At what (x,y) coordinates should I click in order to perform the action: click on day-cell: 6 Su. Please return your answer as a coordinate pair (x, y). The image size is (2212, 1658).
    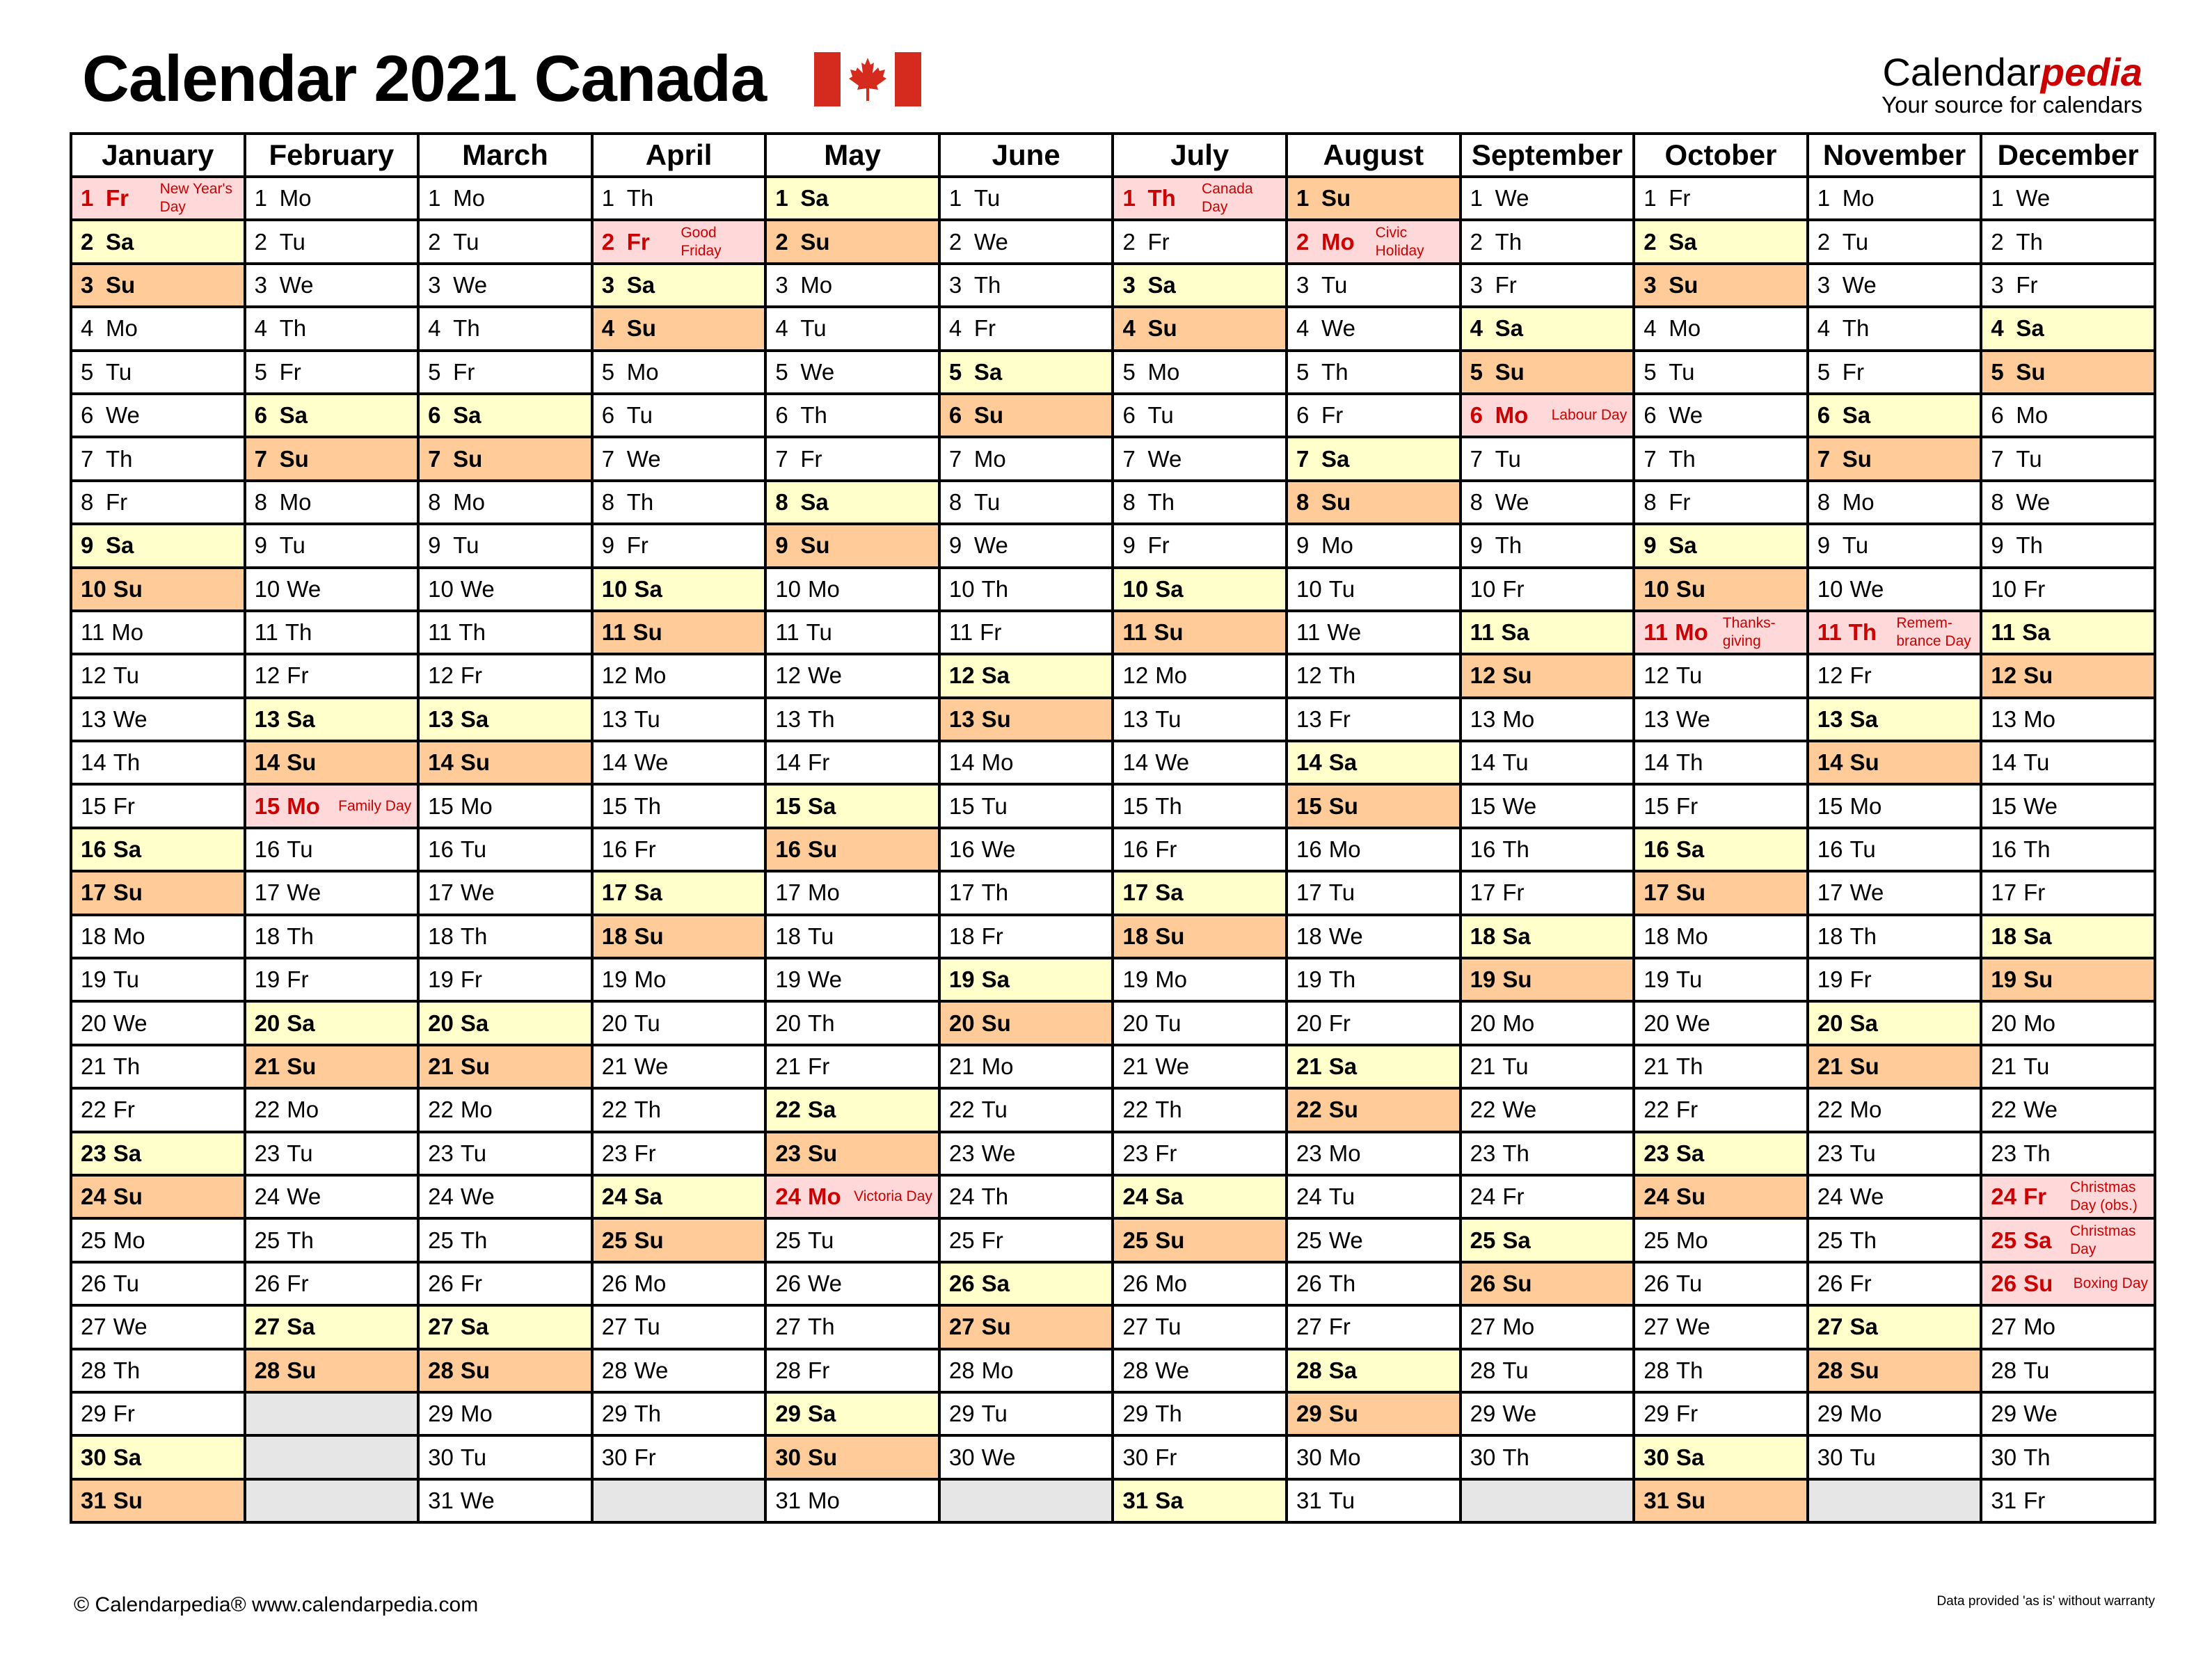
    Looking at the image, I should click on (1026, 415).